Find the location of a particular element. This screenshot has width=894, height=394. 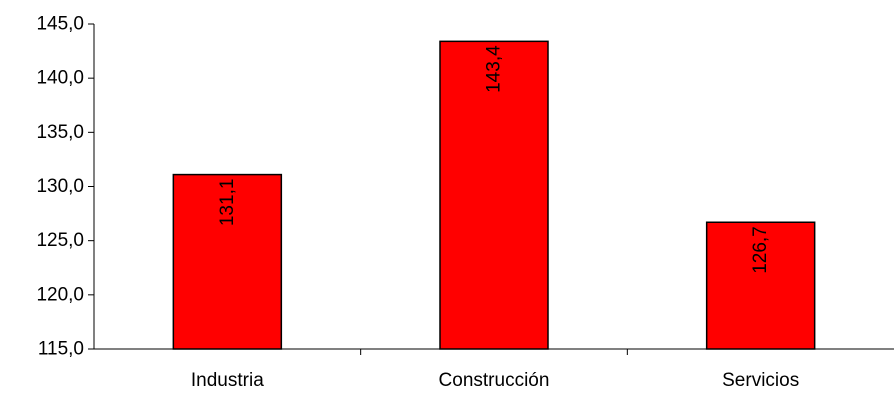

y-tick-label: 140,0 is located at coordinates (60, 78).